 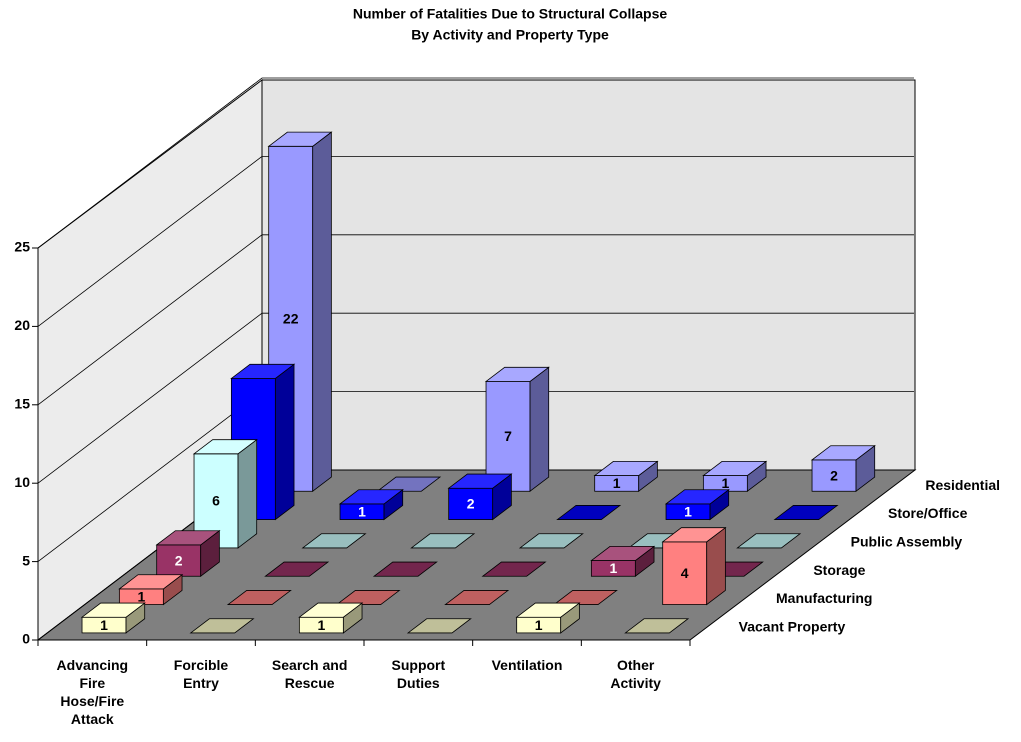 What do you see at coordinates (635, 674) in the screenshot?
I see `x-tick-label: Other Activity` at bounding box center [635, 674].